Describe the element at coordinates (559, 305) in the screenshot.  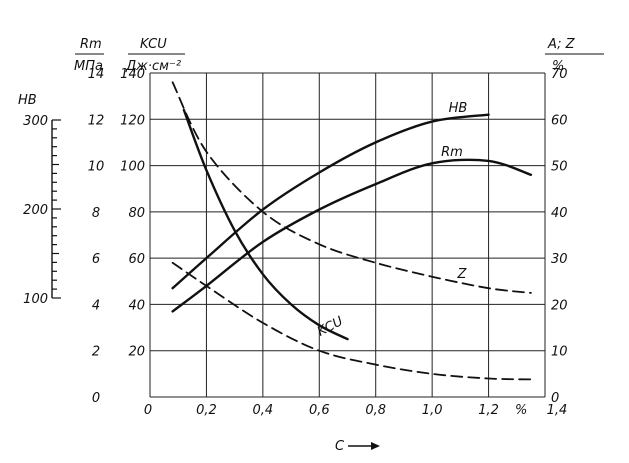
I see `az-tick-label: 20` at that location.